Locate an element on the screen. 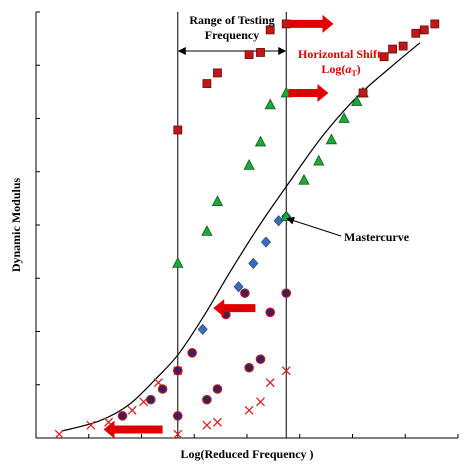 This screenshot has width=474, height=474. x-axis-label: Log(Reduced Frequency ) is located at coordinates (246, 454).